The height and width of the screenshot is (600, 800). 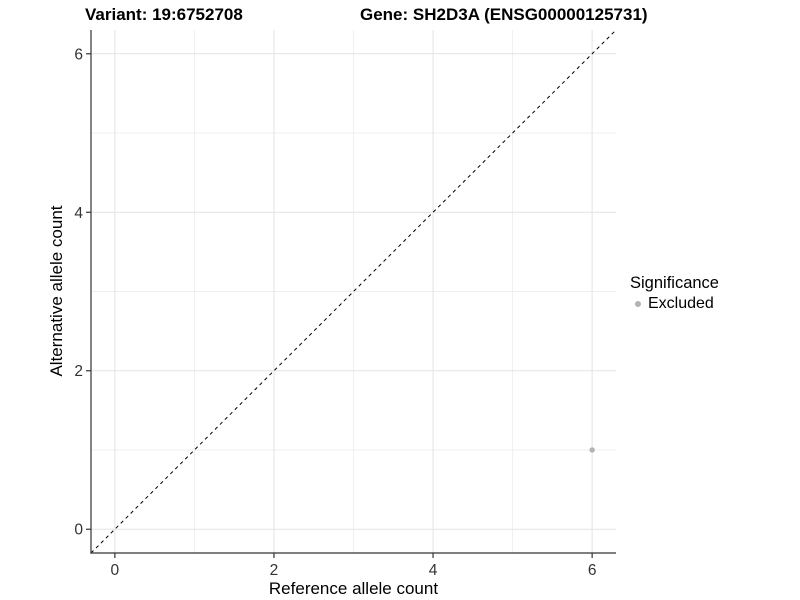 What do you see at coordinates (56, 291) in the screenshot?
I see `y-axis-label: Alternative allele count` at bounding box center [56, 291].